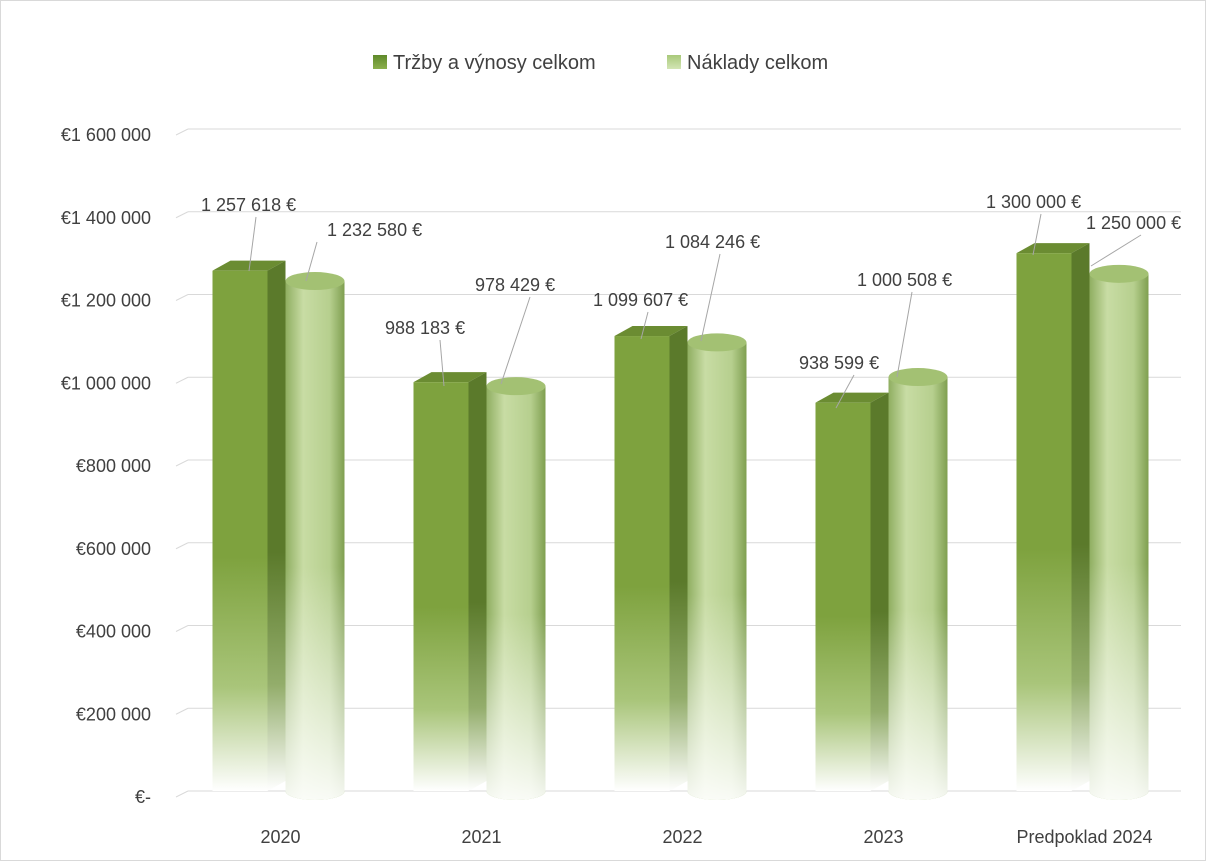 This screenshot has height=863, width=1208. What do you see at coordinates (1084, 837) in the screenshot?
I see `x-tick-label: Predpoklad 2024` at bounding box center [1084, 837].